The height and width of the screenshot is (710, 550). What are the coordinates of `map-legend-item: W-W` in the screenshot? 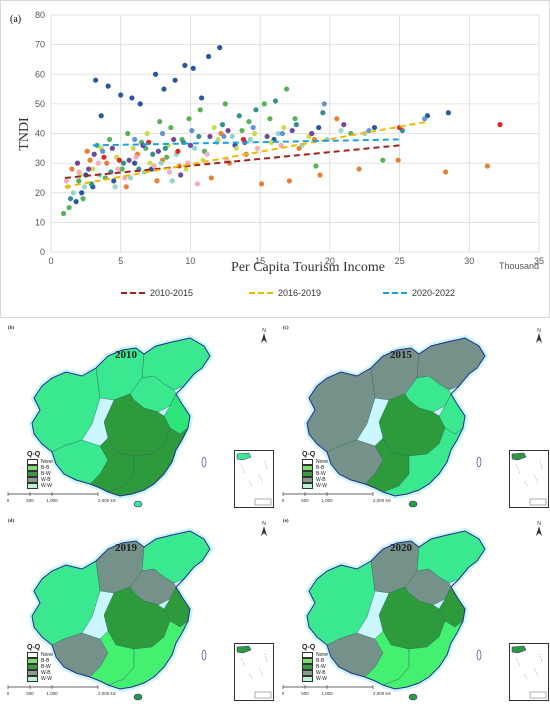 It's located at (40, 679).